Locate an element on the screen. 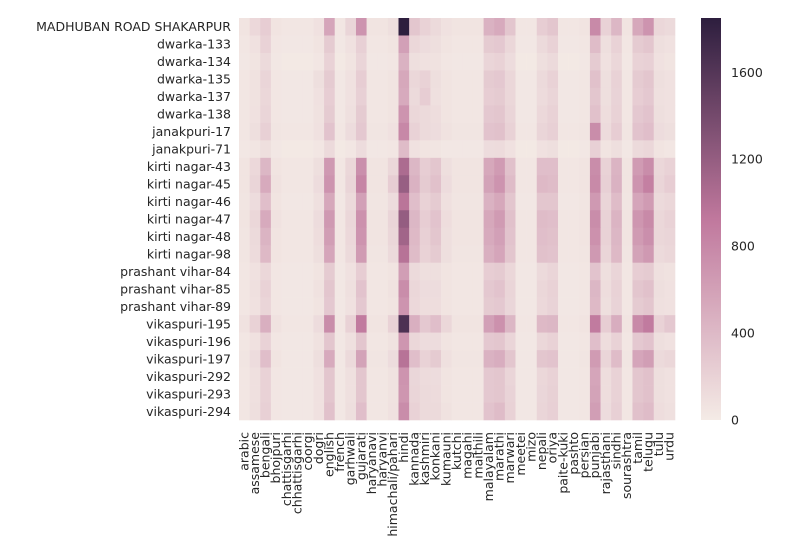  row-label: vikaspuri-294 is located at coordinates (188, 411).